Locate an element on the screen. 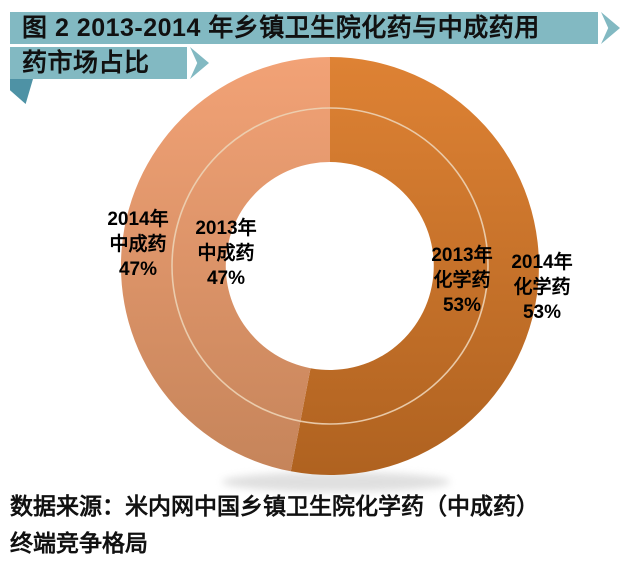  data-source-line1: 数据来源：米内网中国乡镇卫生院化学药（中成药） is located at coordinates (274, 506).